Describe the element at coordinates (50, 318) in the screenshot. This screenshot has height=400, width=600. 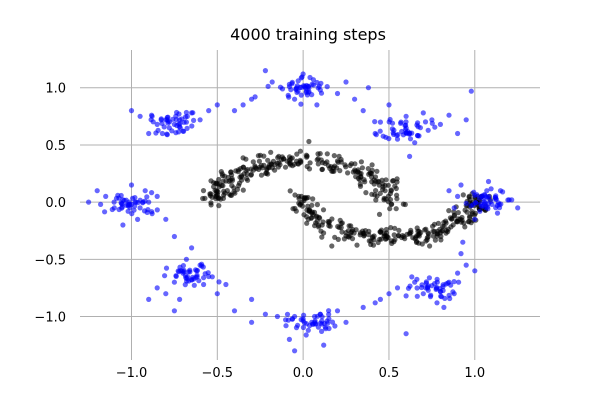
I see `y-tick-label: −1.0` at that location.